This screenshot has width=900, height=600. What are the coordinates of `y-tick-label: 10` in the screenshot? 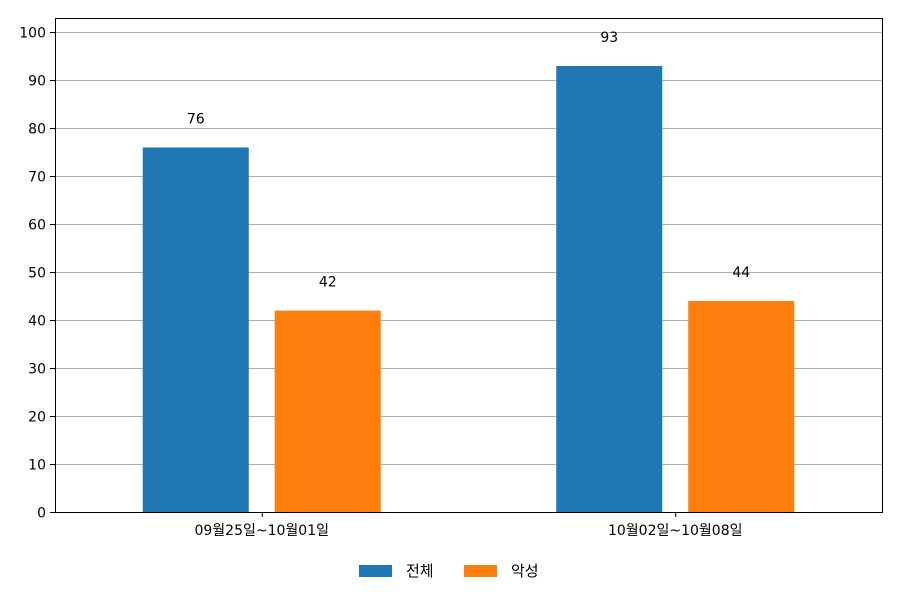 It's located at (37, 466).